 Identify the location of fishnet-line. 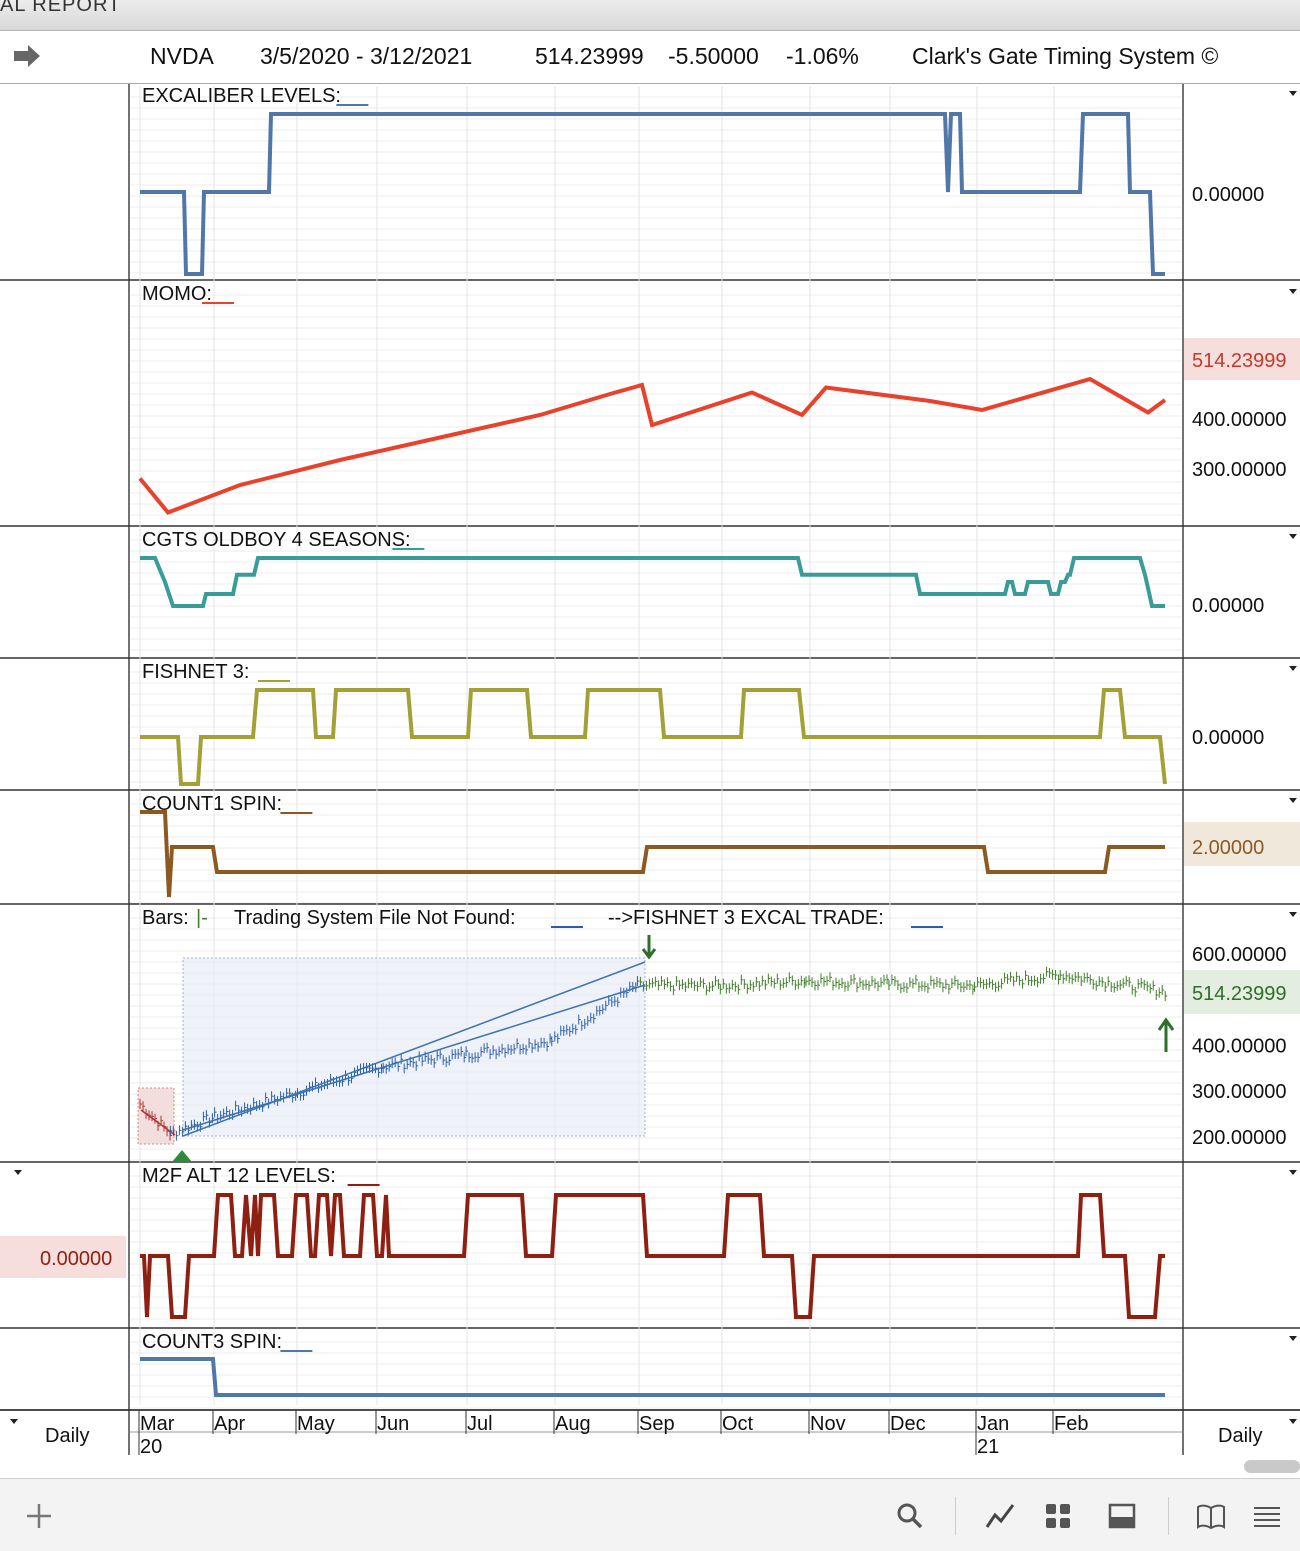
(653, 737).